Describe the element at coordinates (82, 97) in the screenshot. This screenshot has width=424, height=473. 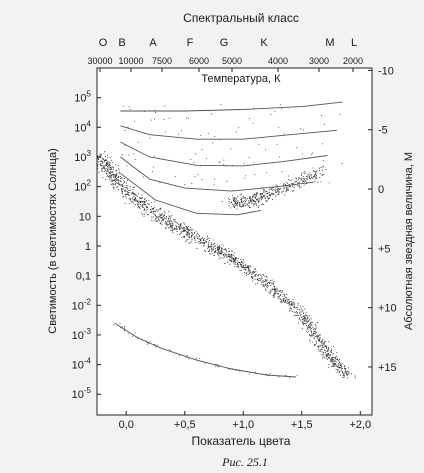
I see `luminosity-tick-label: 105` at that location.